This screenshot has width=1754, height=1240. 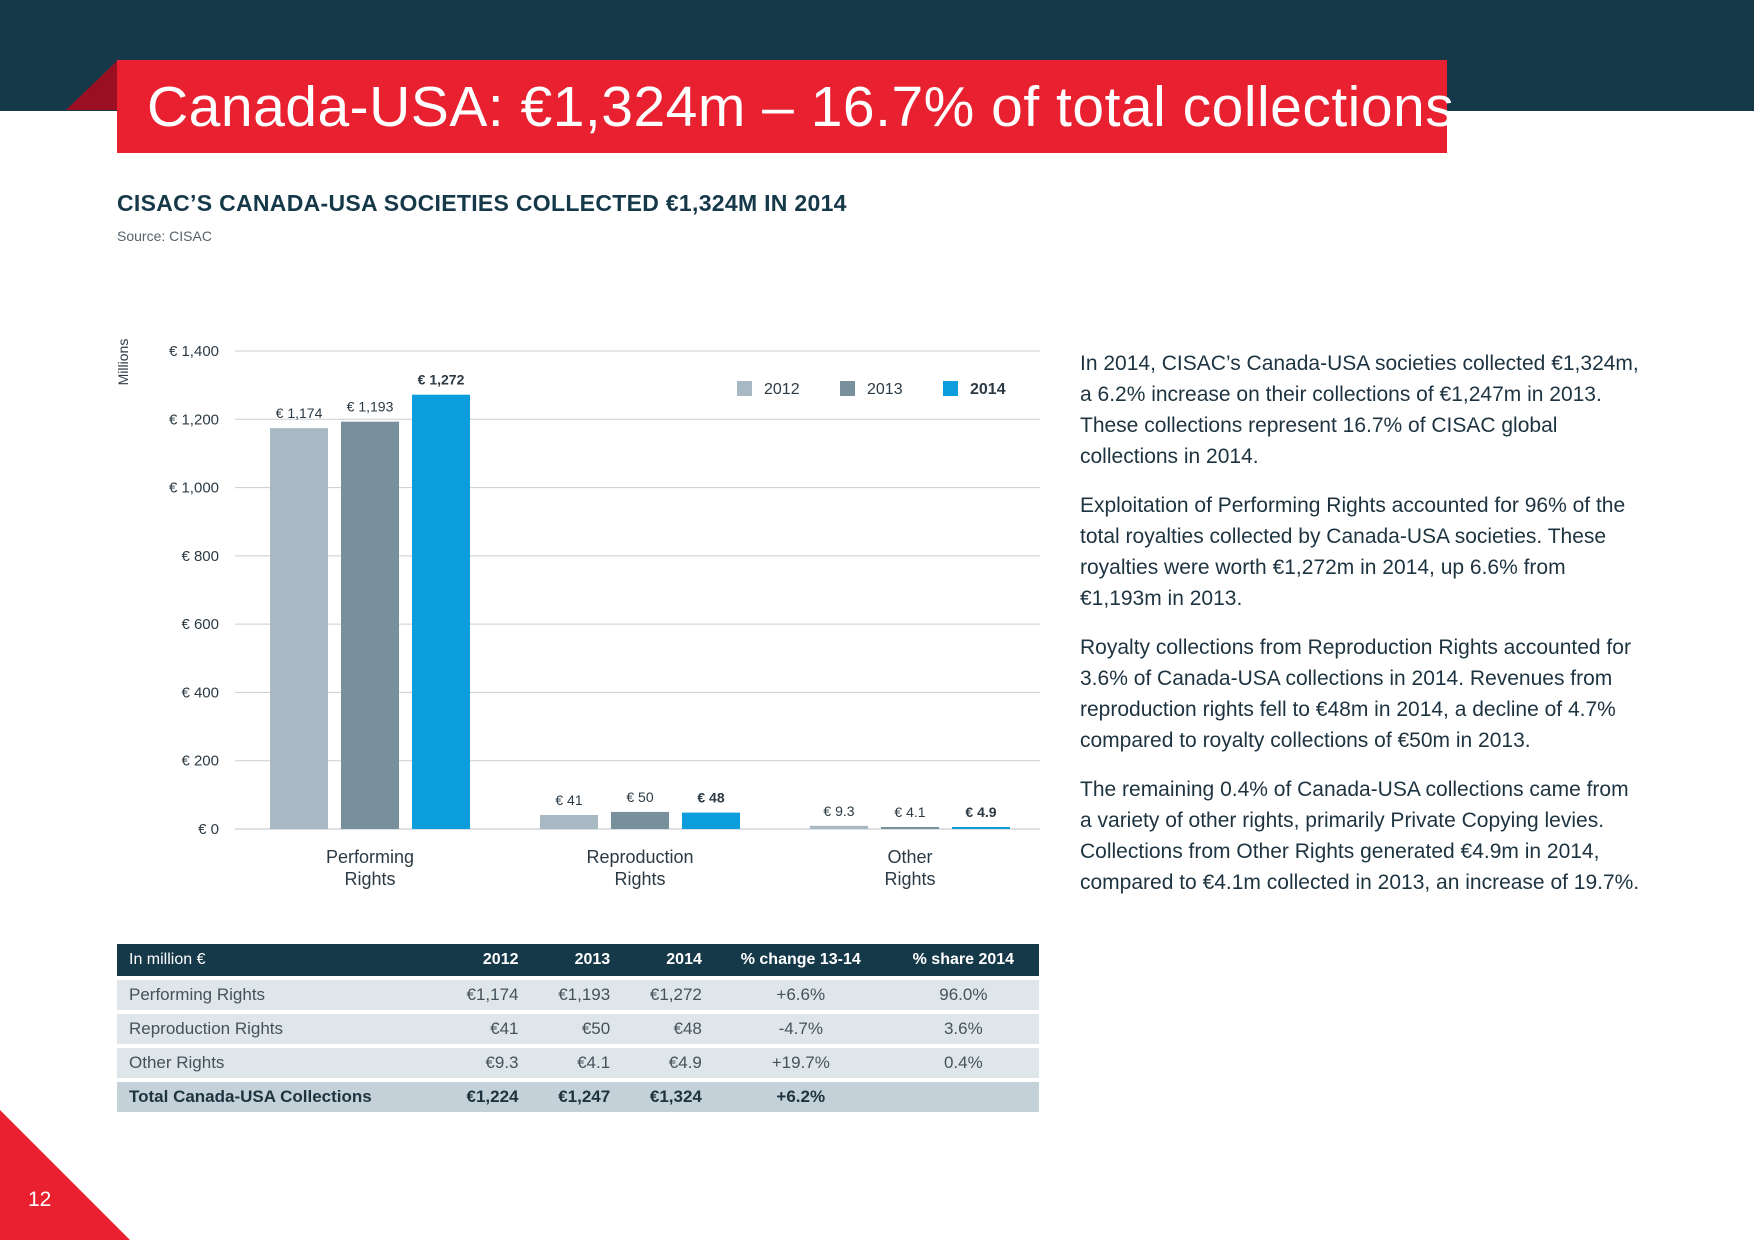 I want to click on table-header-cell: 2013, so click(x=576, y=960).